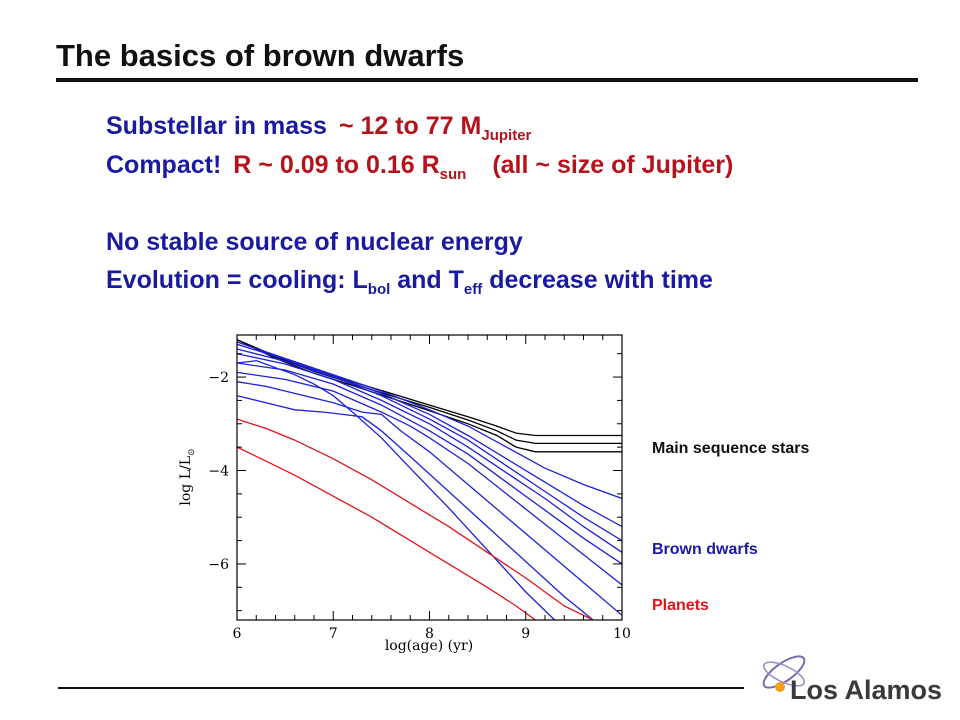 The width and height of the screenshot is (960, 720). I want to click on legend-stars: Main sequence stars, so click(731, 448).